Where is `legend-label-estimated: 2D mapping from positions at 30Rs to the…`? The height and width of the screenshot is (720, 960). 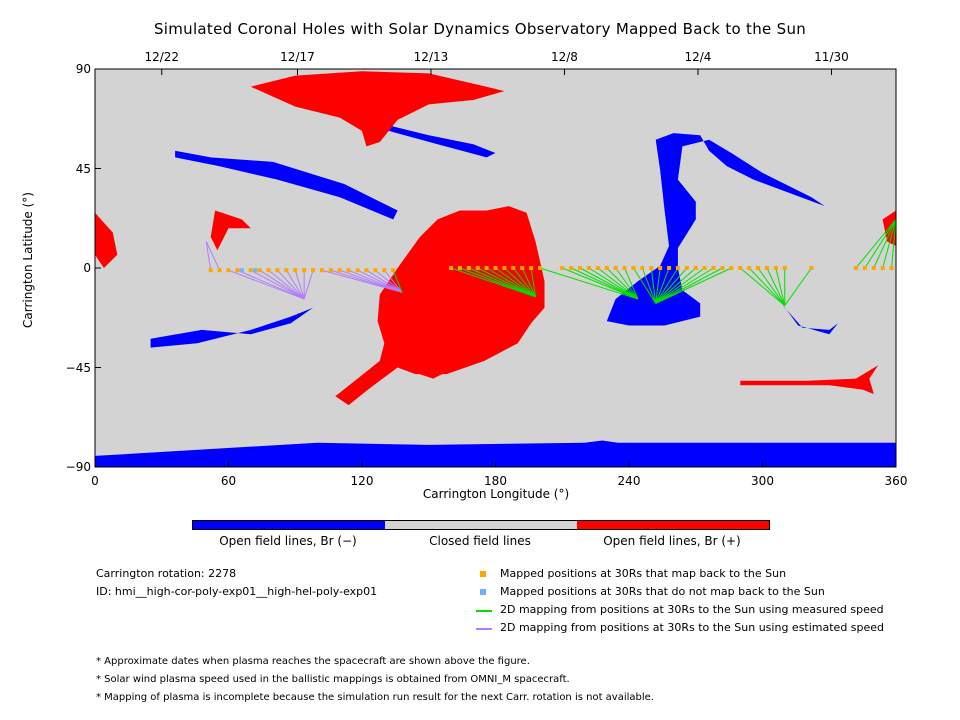
legend-label-estimated: 2D mapping from positions at 30Rs to the… is located at coordinates (692, 627).